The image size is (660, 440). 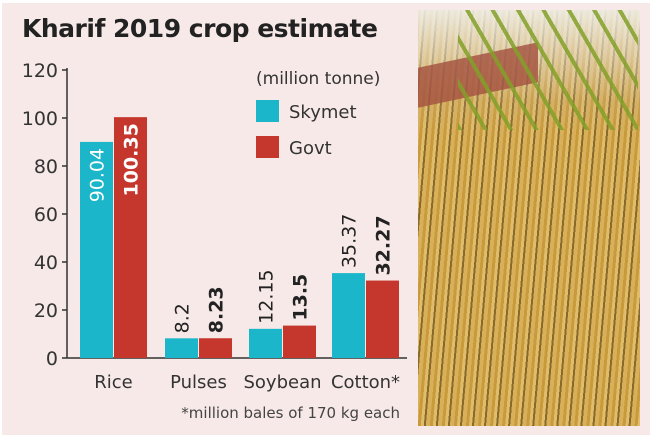 I want to click on data-label: 90.04, so click(x=98, y=175).